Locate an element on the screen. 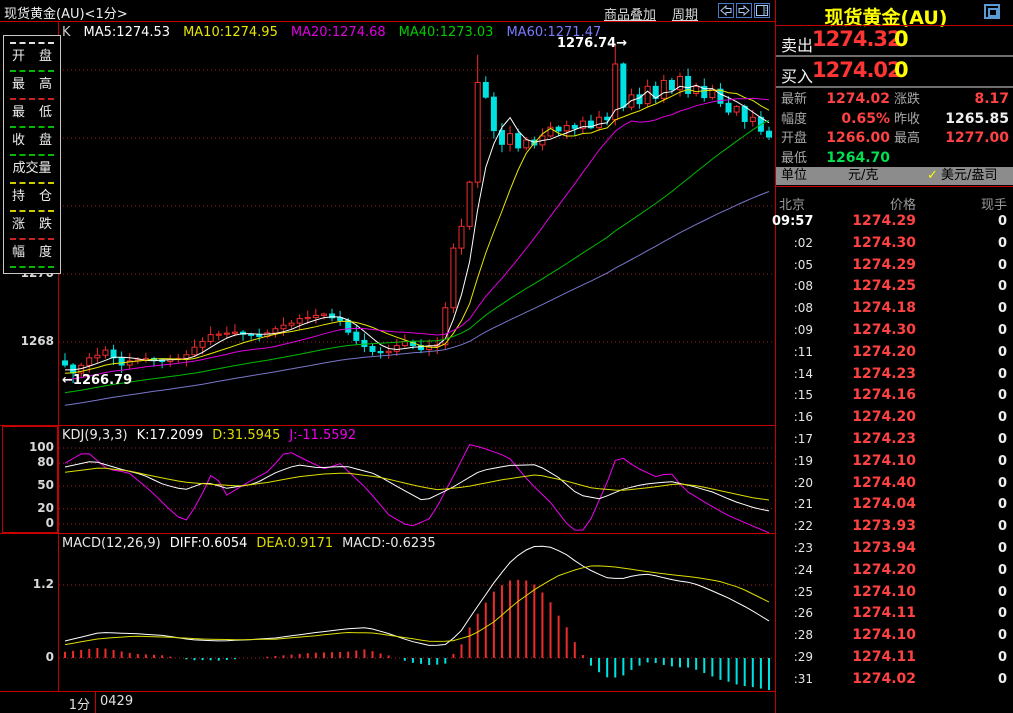 This screenshot has height=713, width=1013. trade-price: 1274.10 is located at coordinates (884, 635).